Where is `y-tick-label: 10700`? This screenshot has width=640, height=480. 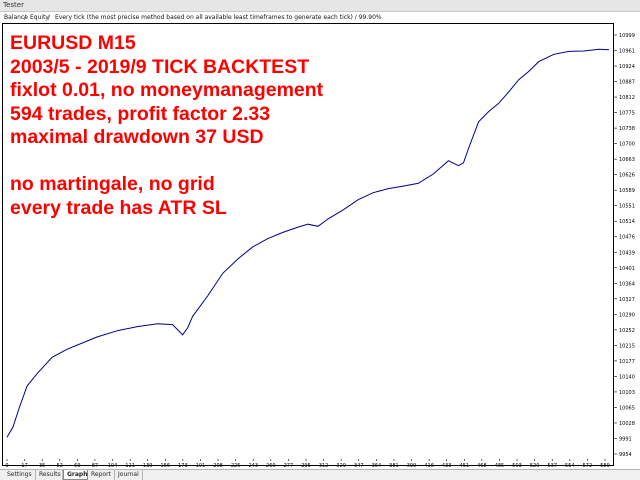
y-tick-label: 10700 is located at coordinates (627, 145).